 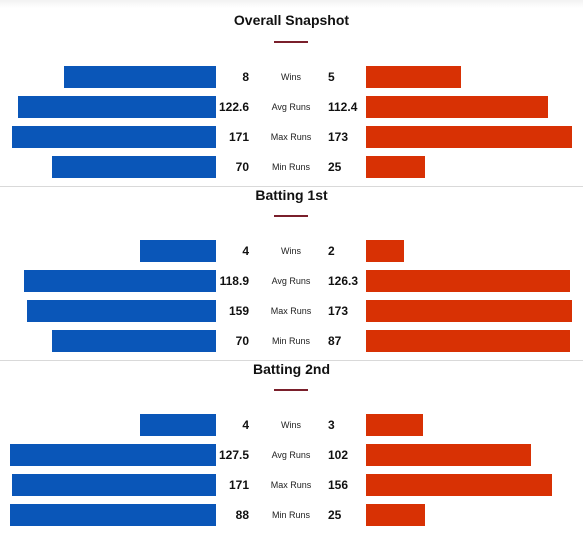 I want to click on value-left: 159, so click(x=238, y=311).